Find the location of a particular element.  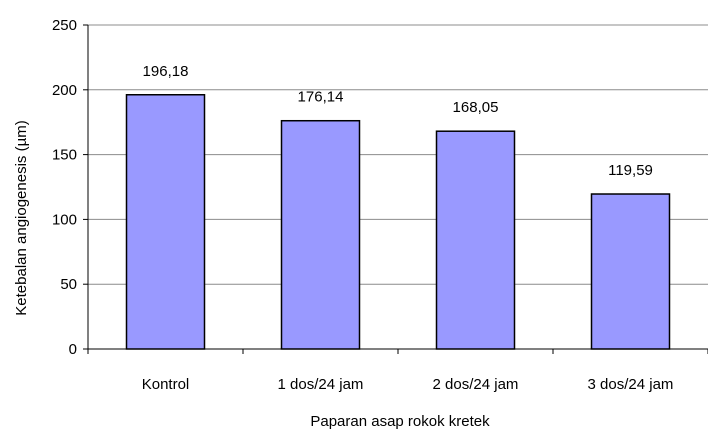

data-label: 196,18 is located at coordinates (166, 71).